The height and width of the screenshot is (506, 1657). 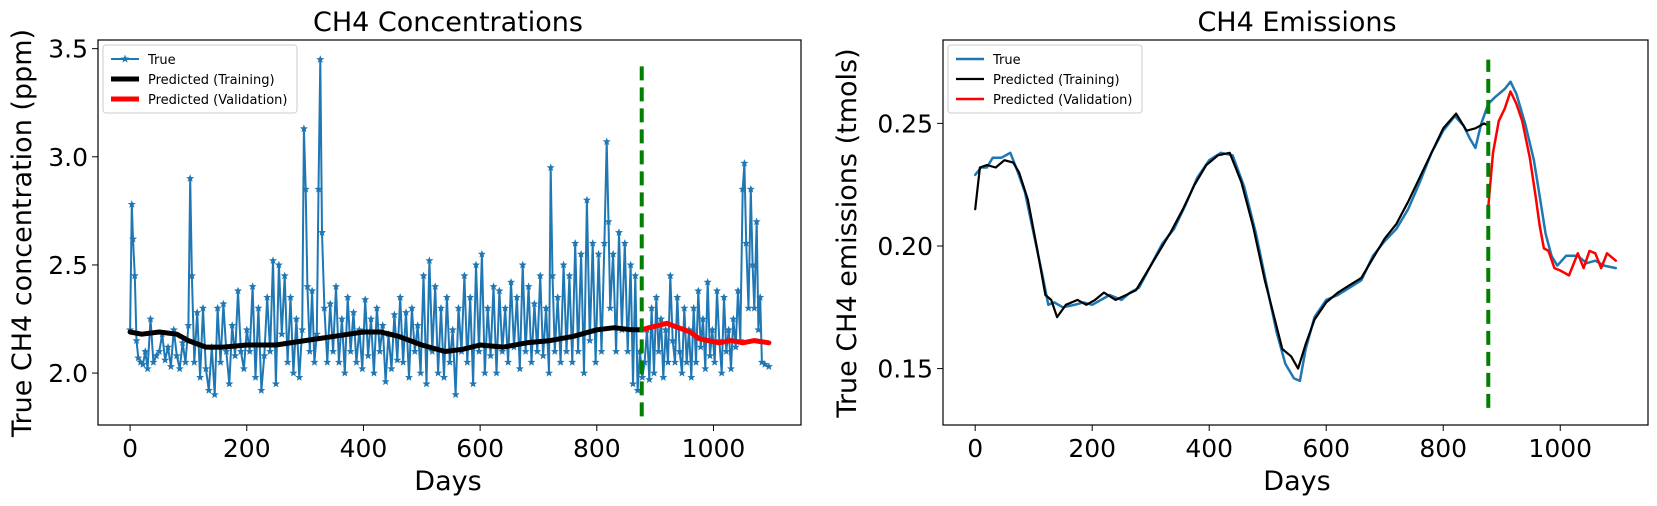 I want to click on y-tick-label: 0.15, so click(x=905, y=369).